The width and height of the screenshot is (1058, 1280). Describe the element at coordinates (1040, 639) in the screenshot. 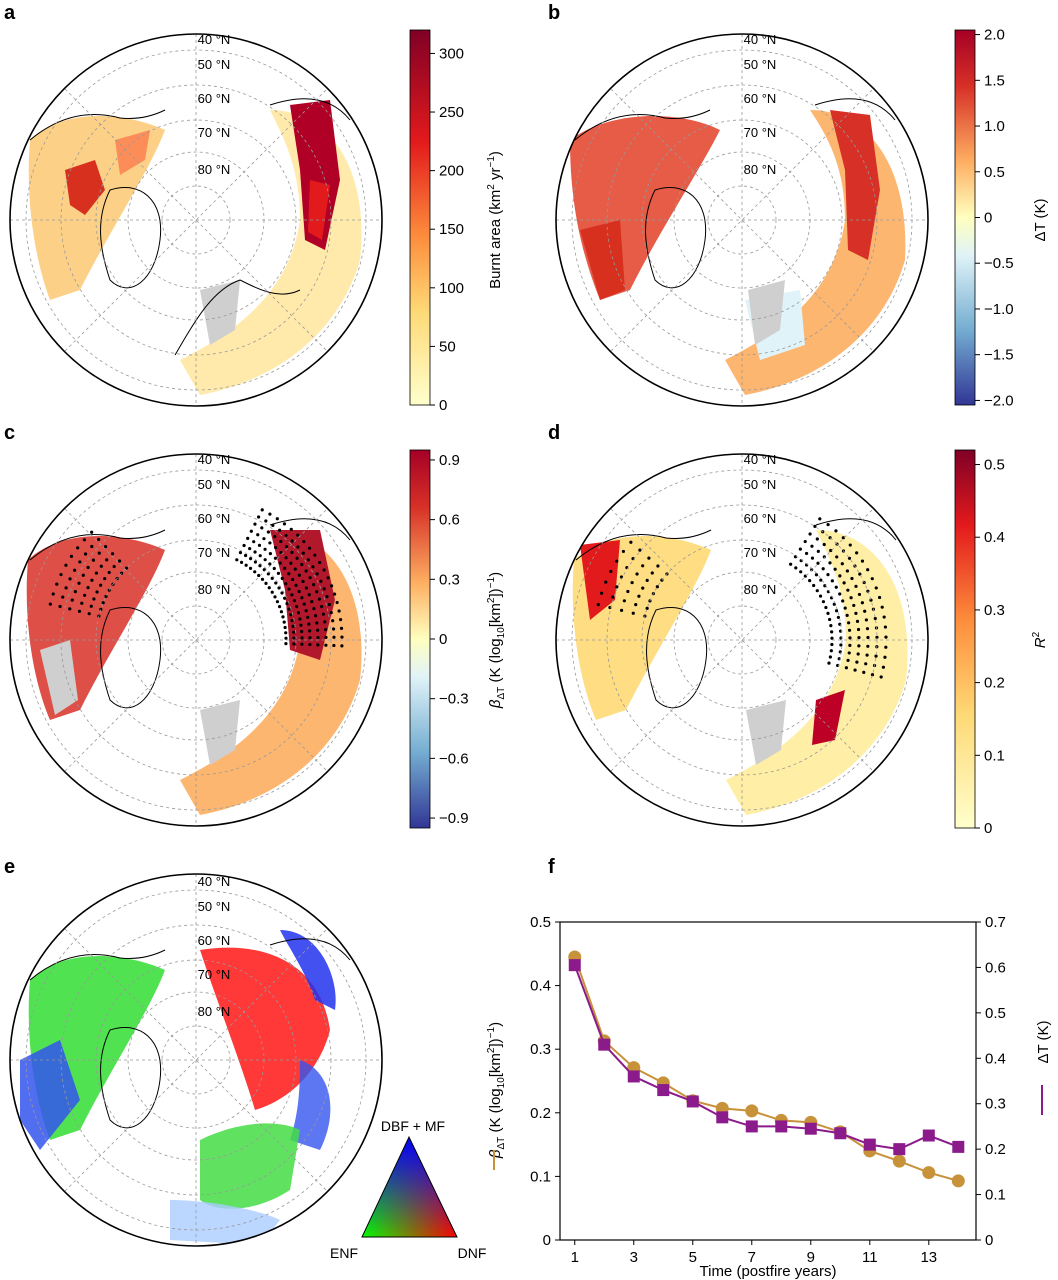

I see `colorbar-d-label: R2` at that location.